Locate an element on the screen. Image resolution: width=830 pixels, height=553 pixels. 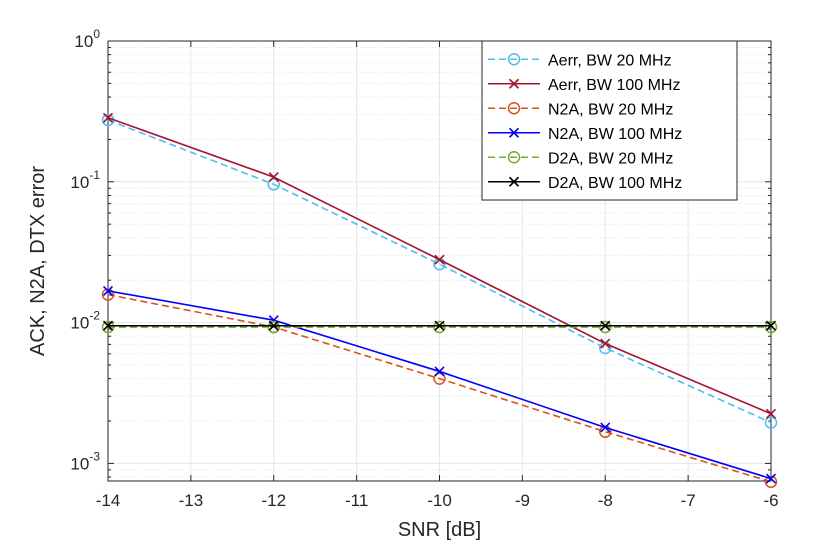
legend-item: Aerr, BW 20 MHz is located at coordinates (580, 60).